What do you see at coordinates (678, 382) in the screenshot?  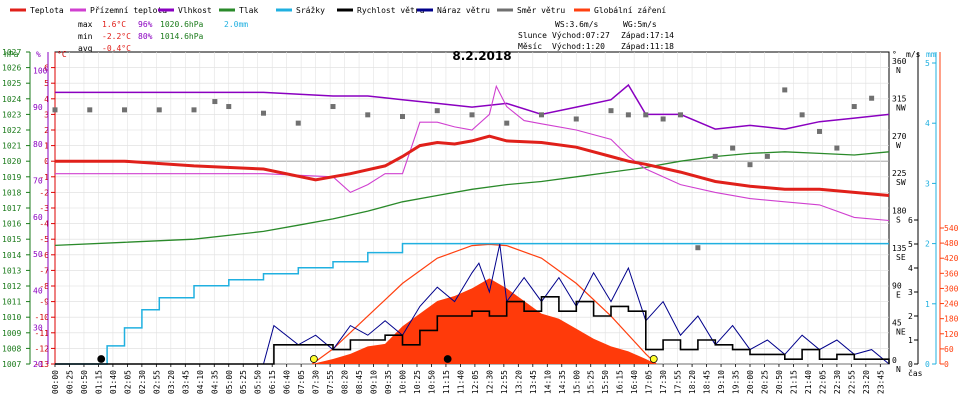 I see `x-tick-label: 17:55` at bounding box center [678, 382].